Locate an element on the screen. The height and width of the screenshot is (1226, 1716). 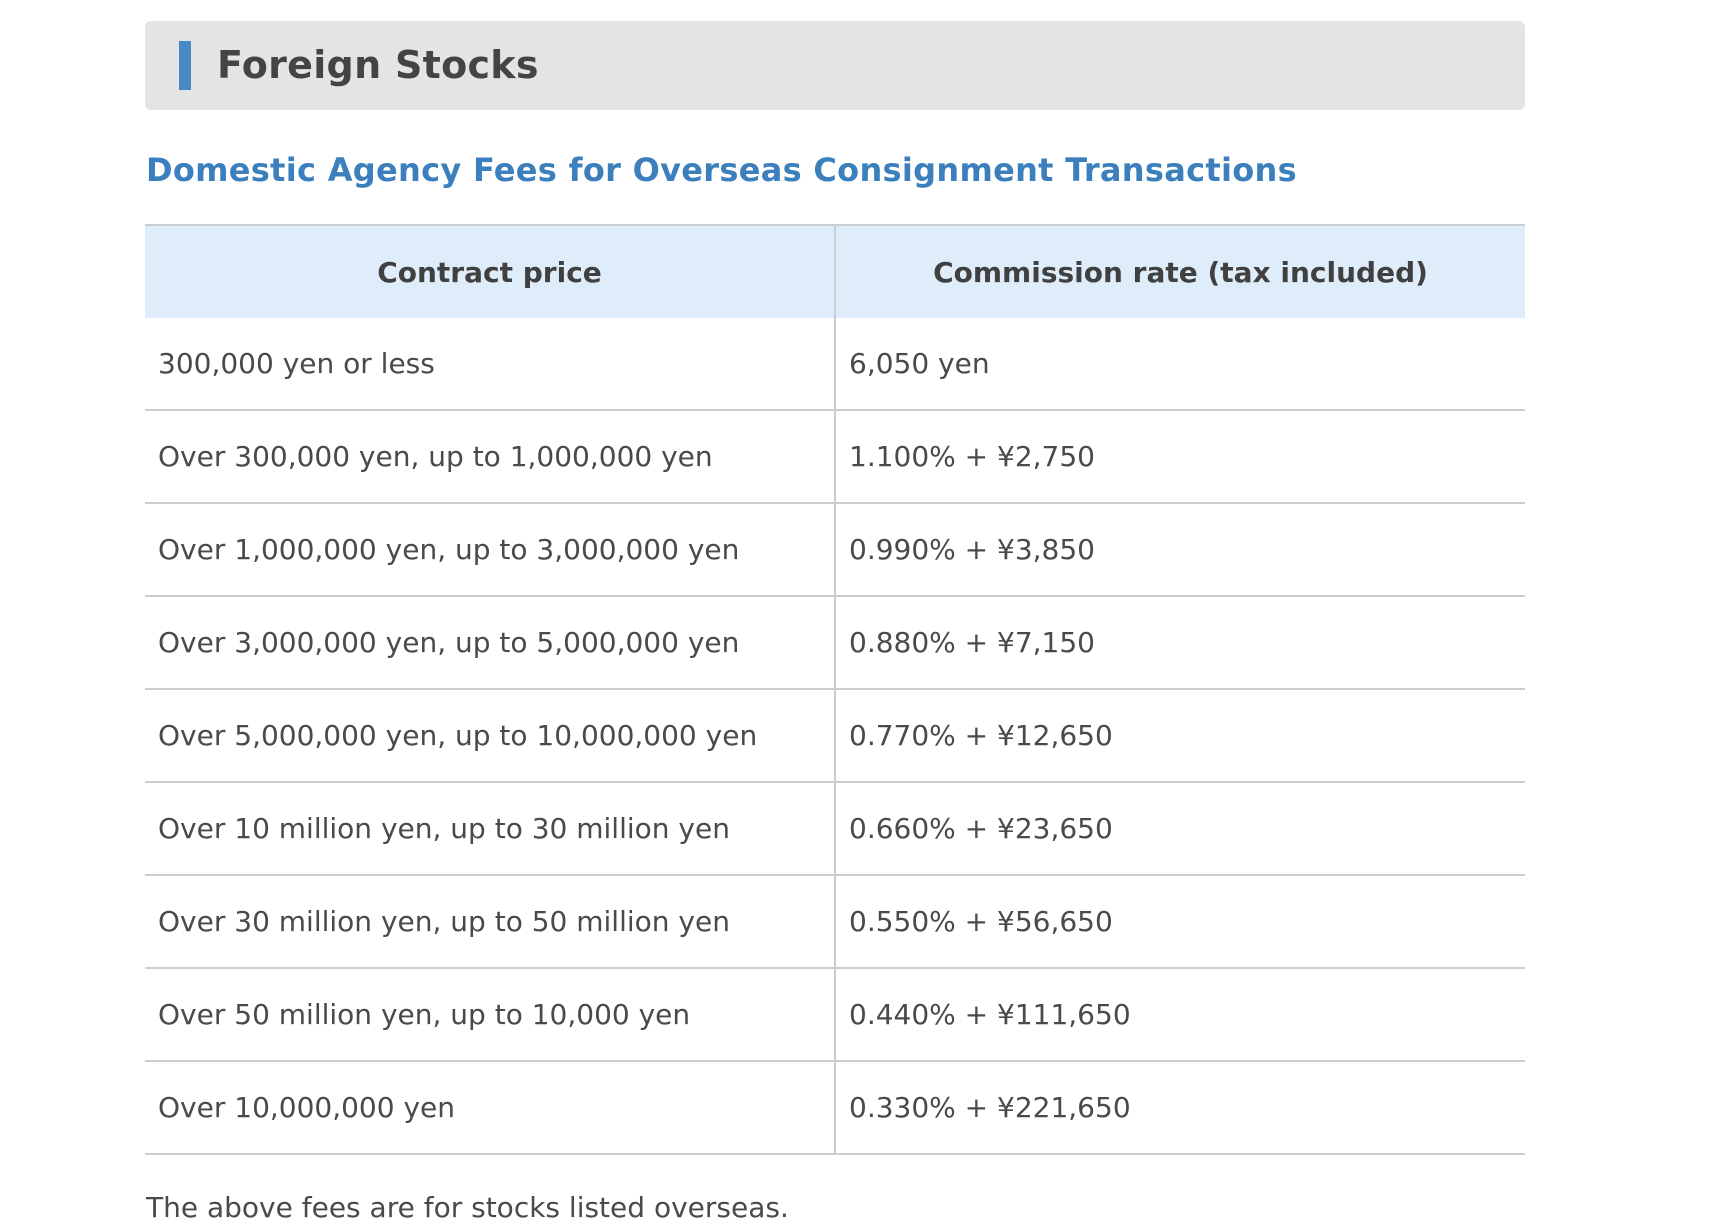
commission-rate-cell: 0.990% + ¥3,850 is located at coordinates (1179, 550).